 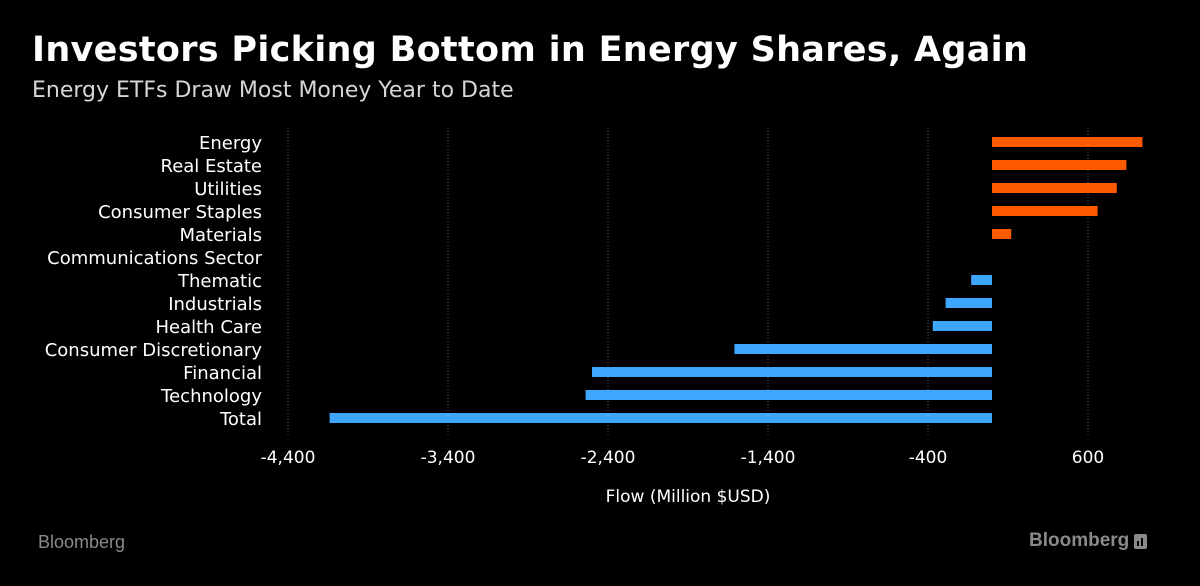 I want to click on category-label: Utilities, so click(x=228, y=189).